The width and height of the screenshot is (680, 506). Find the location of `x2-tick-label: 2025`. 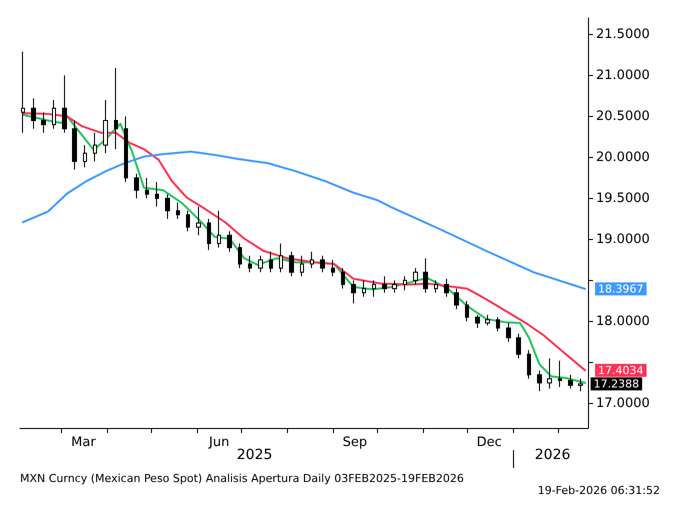

x2-tick-label: 2025 is located at coordinates (254, 455).